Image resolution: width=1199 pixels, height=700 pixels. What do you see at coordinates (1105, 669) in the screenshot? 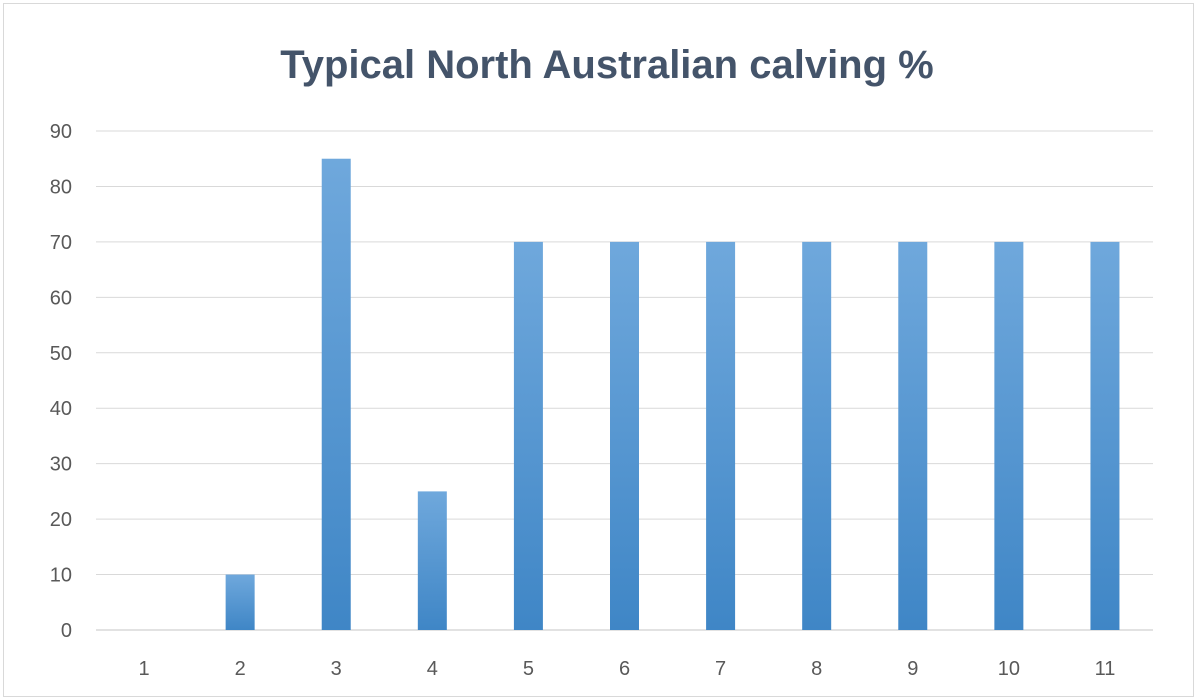
I see `x-tick-label: 11` at bounding box center [1105, 669].